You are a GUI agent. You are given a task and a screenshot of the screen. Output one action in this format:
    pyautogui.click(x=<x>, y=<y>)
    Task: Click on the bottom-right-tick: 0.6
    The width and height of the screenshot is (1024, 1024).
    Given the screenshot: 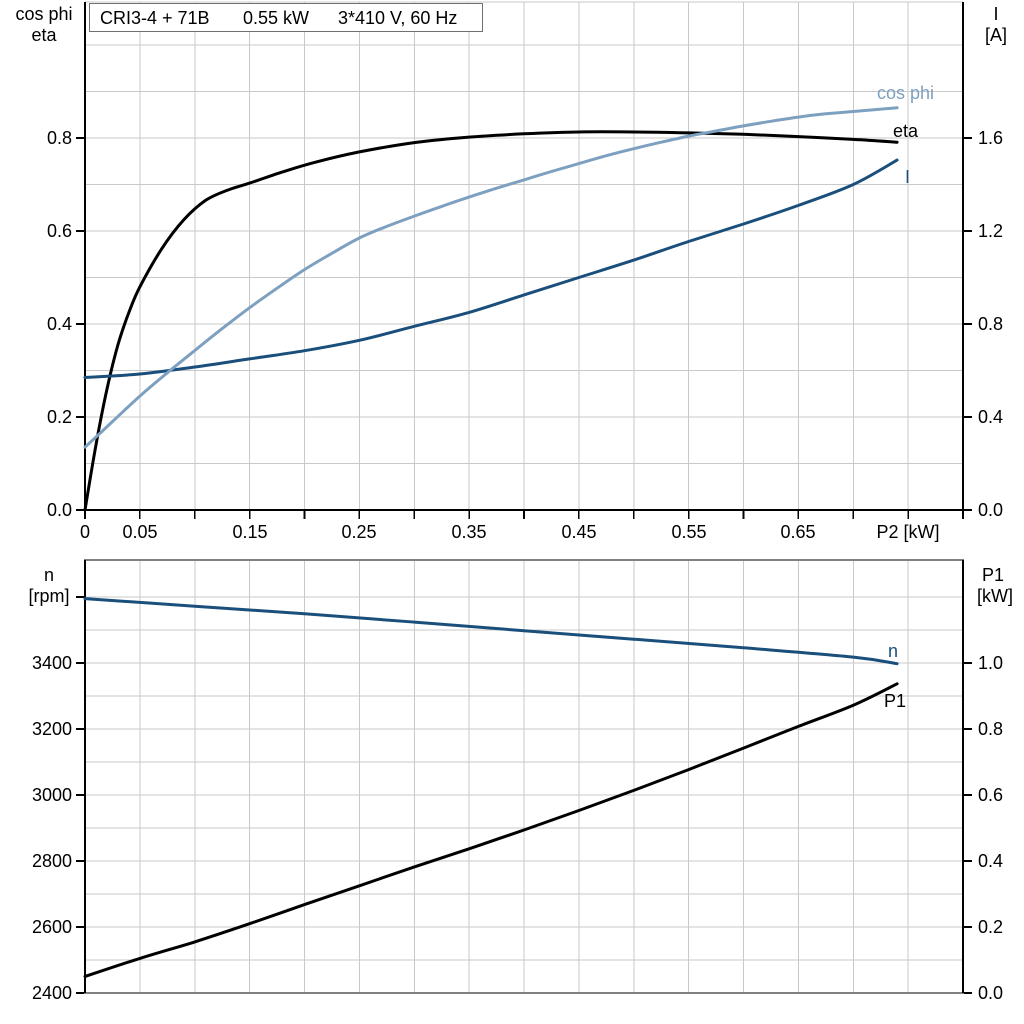 What is the action you would take?
    pyautogui.click(x=990, y=795)
    